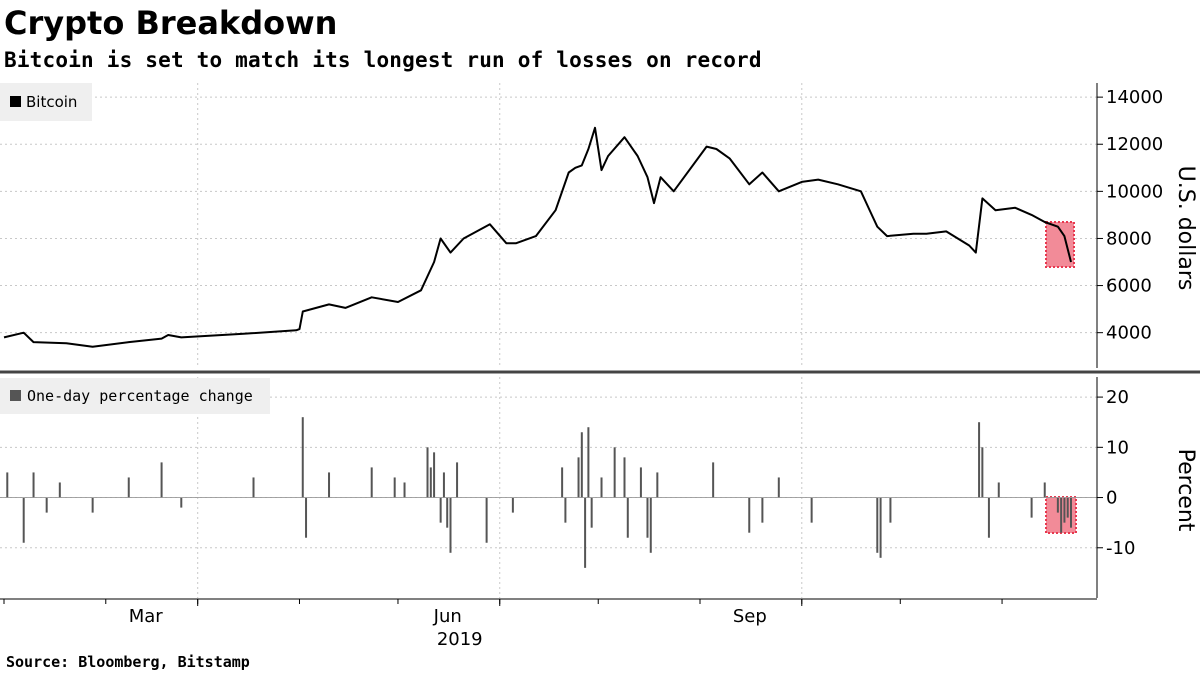 This screenshot has width=1200, height=675. Describe the element at coordinates (1061, 377) in the screenshot. I see `highlight-layer` at that location.